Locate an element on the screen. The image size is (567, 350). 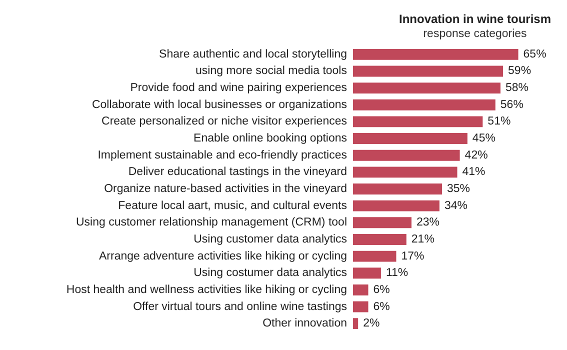
chart-subtitle: response categories is located at coordinates (475, 34).